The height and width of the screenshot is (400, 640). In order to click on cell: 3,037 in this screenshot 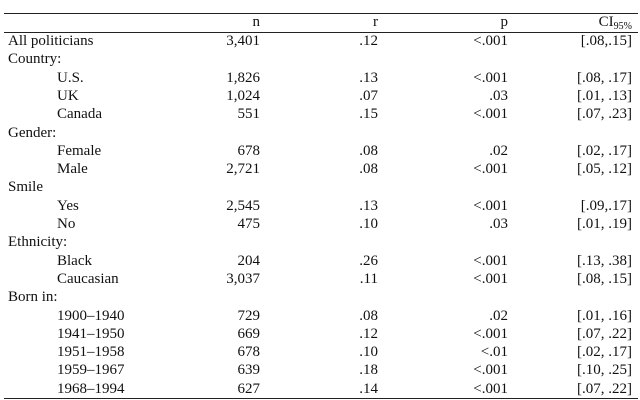, I will do `click(243, 278)`.